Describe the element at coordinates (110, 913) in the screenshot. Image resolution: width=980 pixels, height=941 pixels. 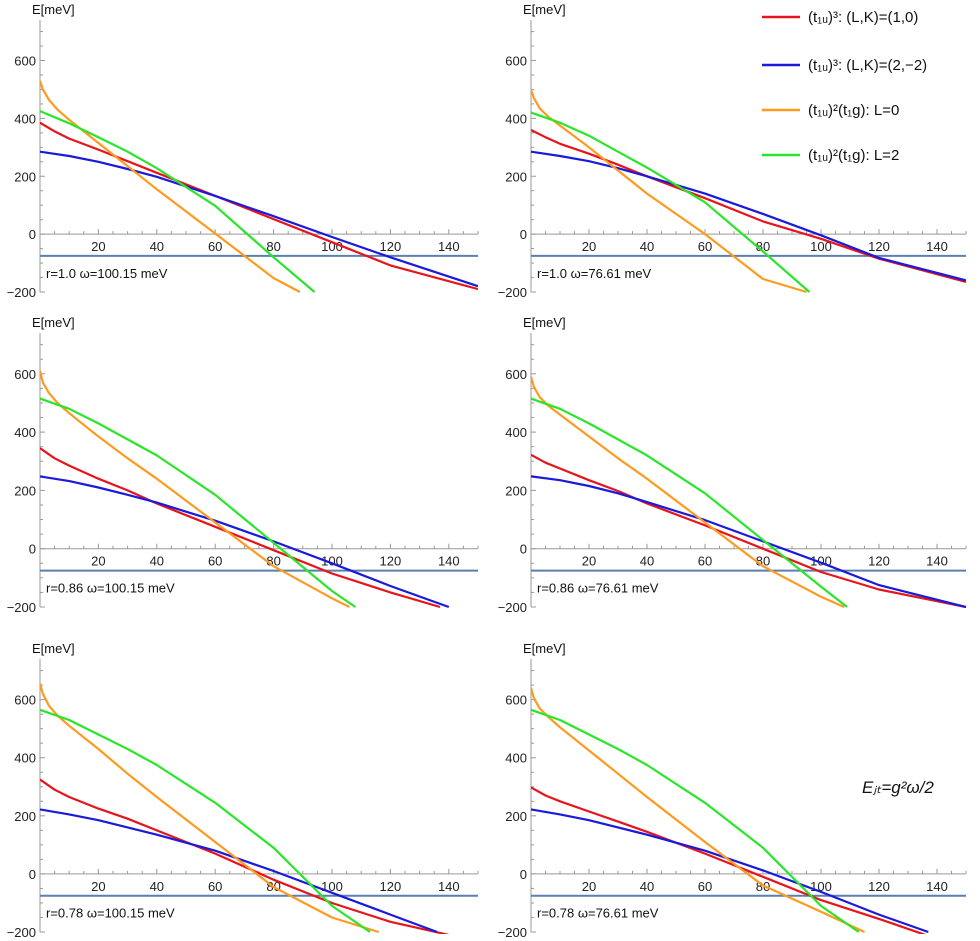
I see `panel-annotation: r=0.78 ω=100.15 meV` at that location.